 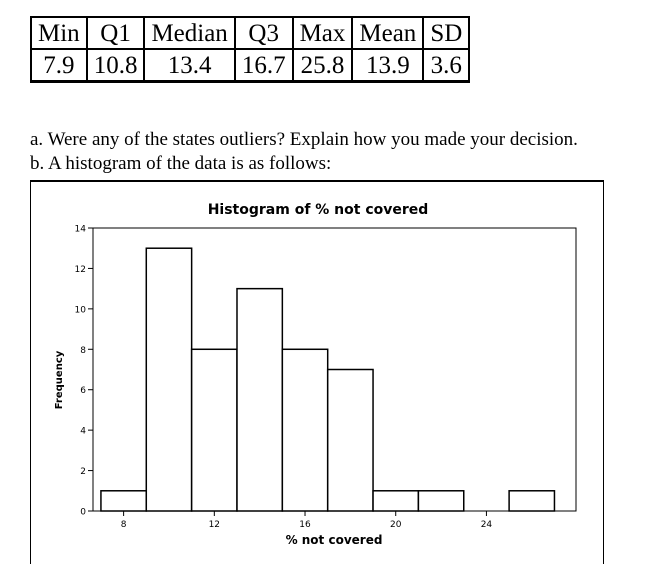 What do you see at coordinates (334, 540) in the screenshot?
I see `chart-x-axis-label: % not covered` at bounding box center [334, 540].